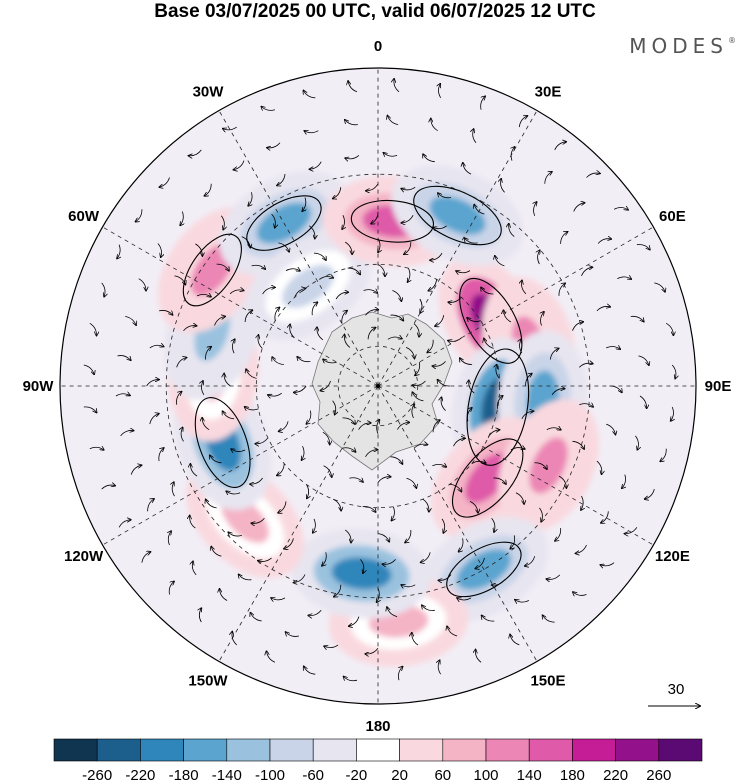 This screenshot has width=750, height=783. I want to click on longitude-label: 150E, so click(547, 680).